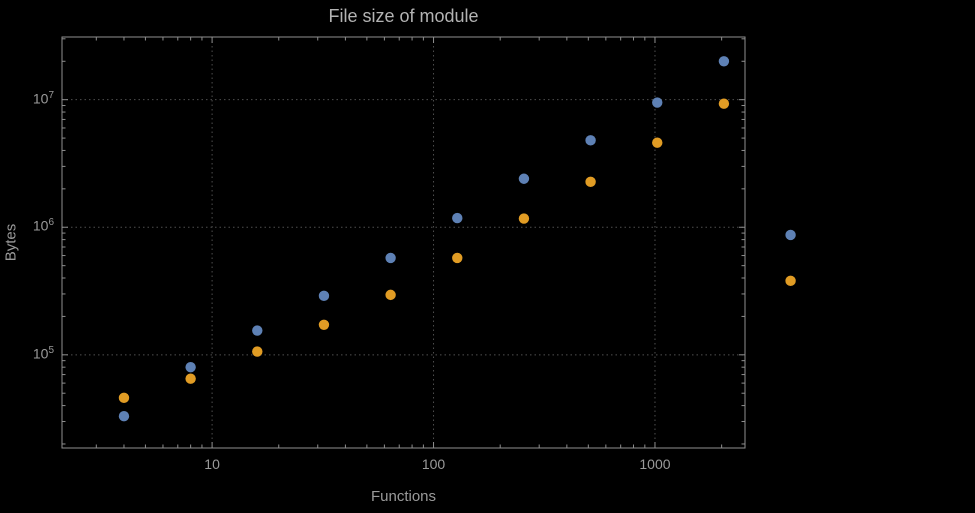 This screenshot has height=513, width=975. What do you see at coordinates (212, 464) in the screenshot?
I see `x-tick-label: 10` at bounding box center [212, 464].